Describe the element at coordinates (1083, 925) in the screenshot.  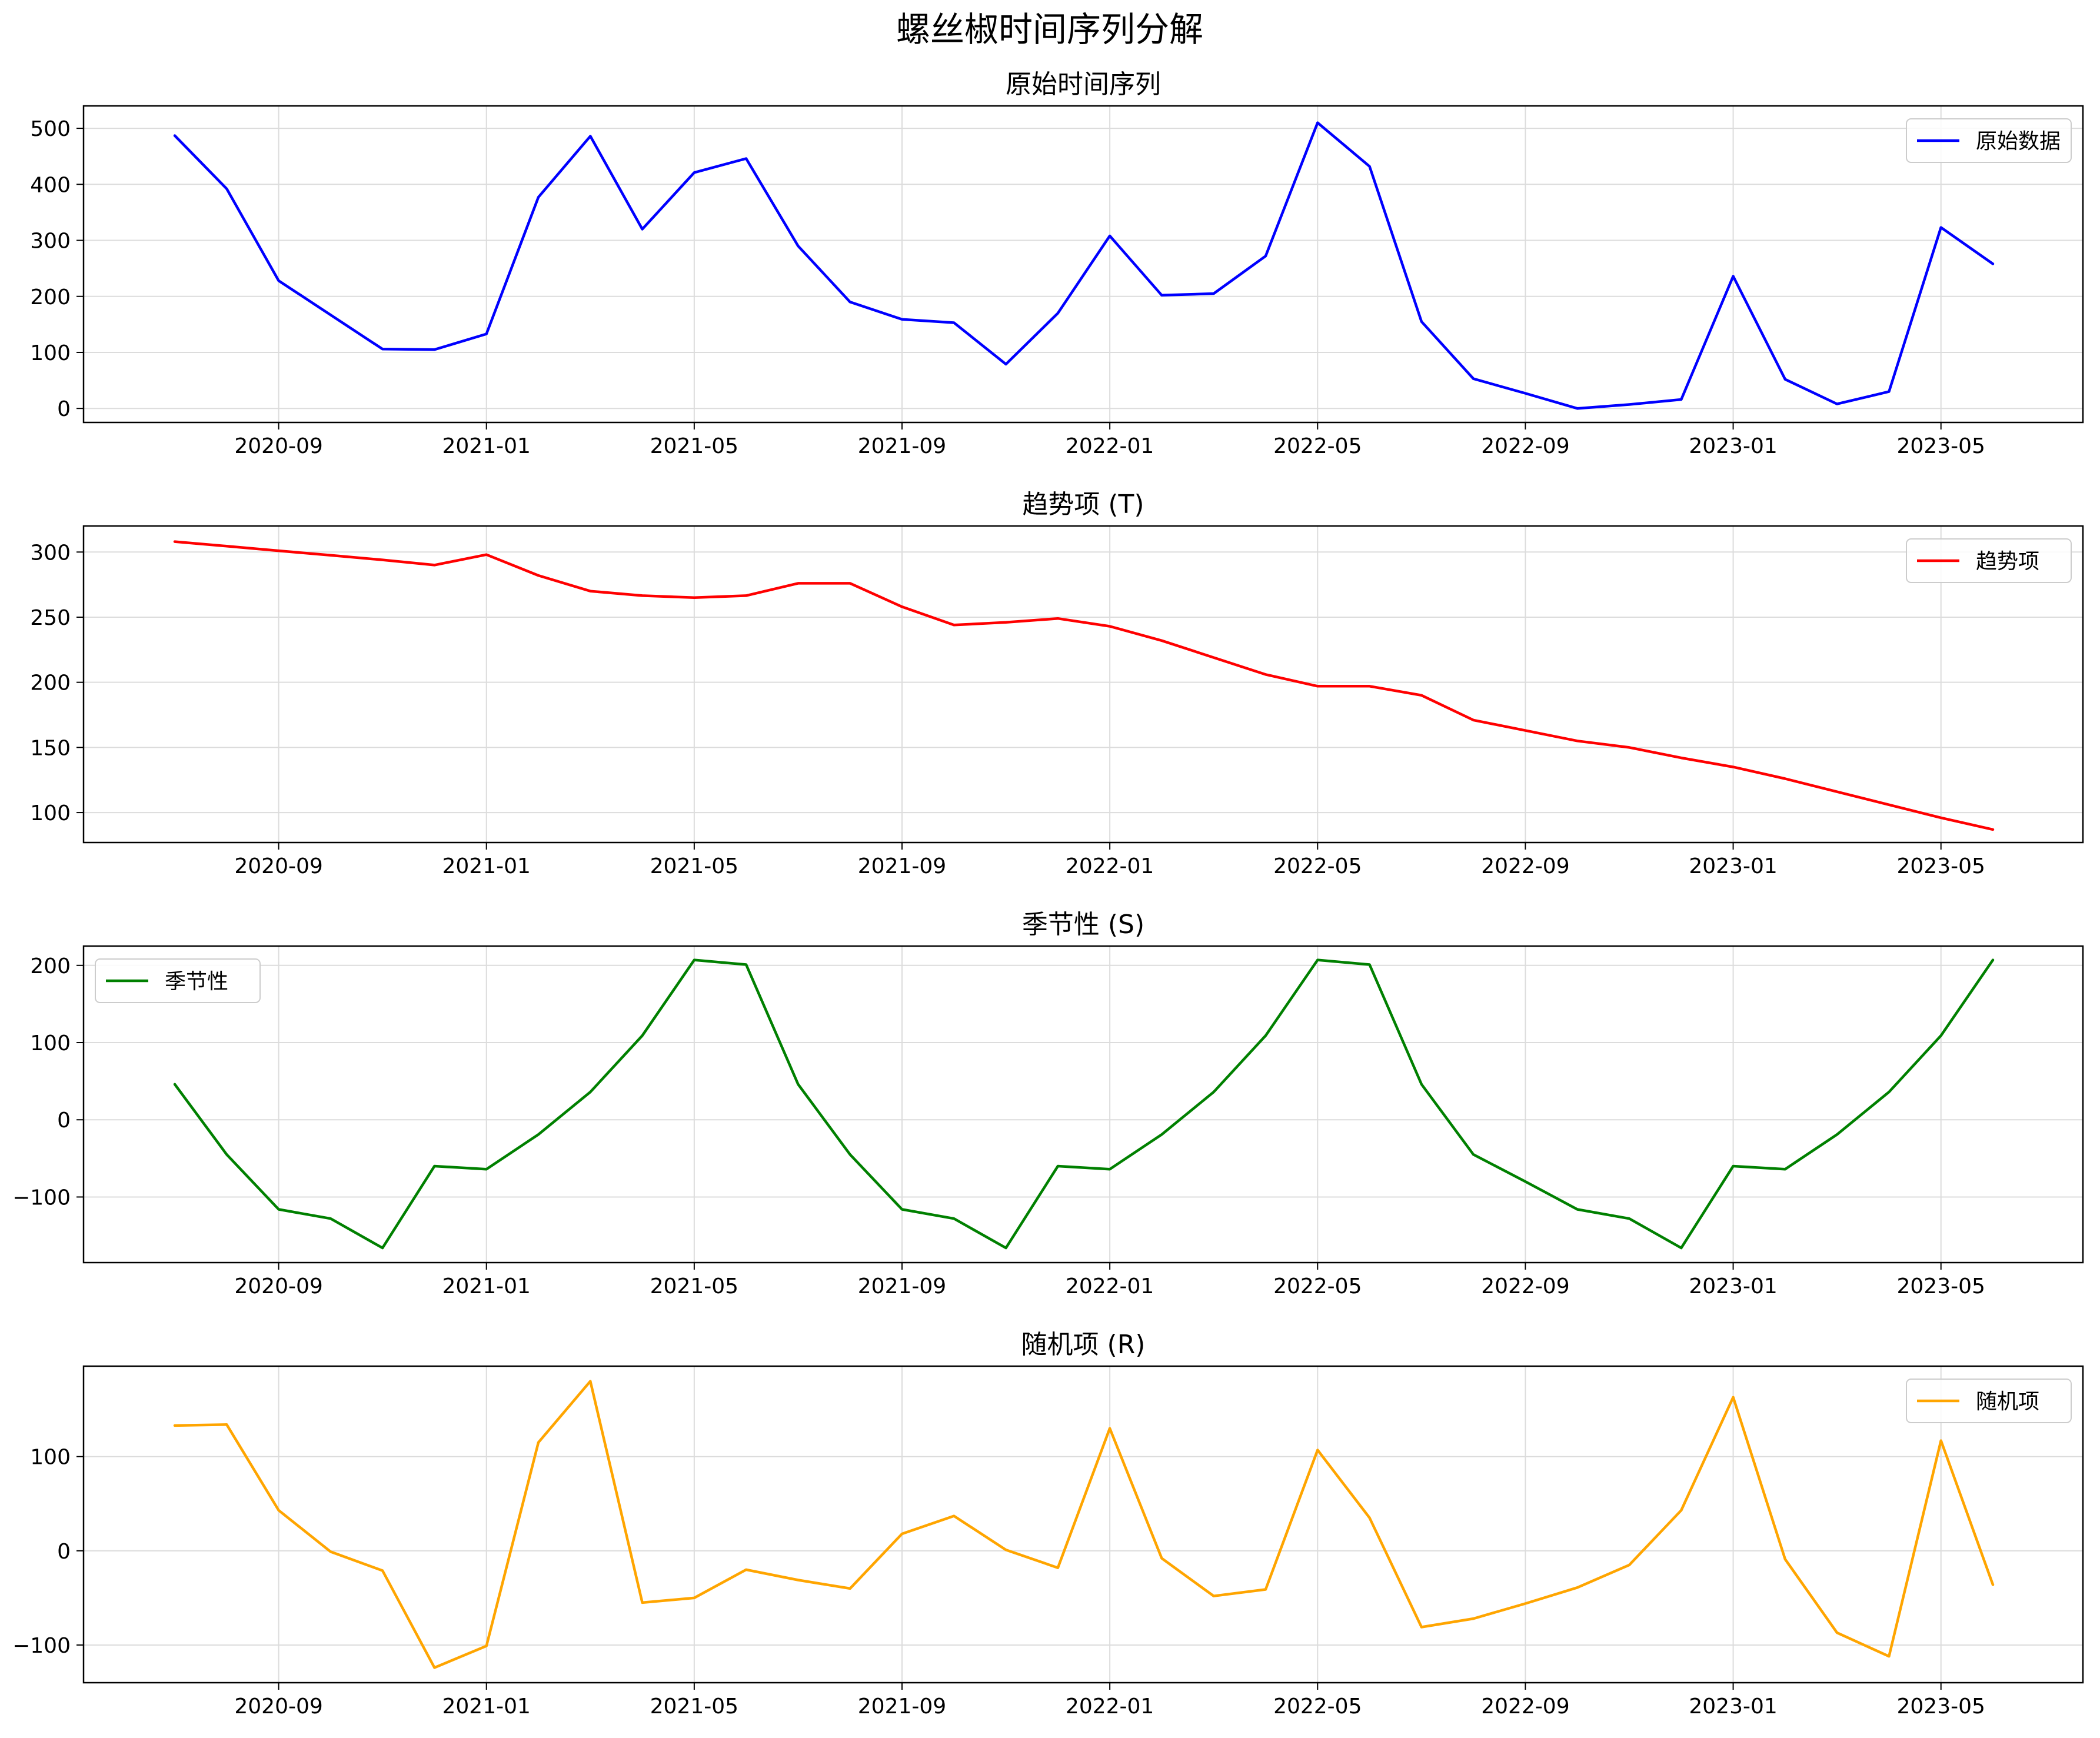
I see `subplot-title: 季节性 (S)` at that location.